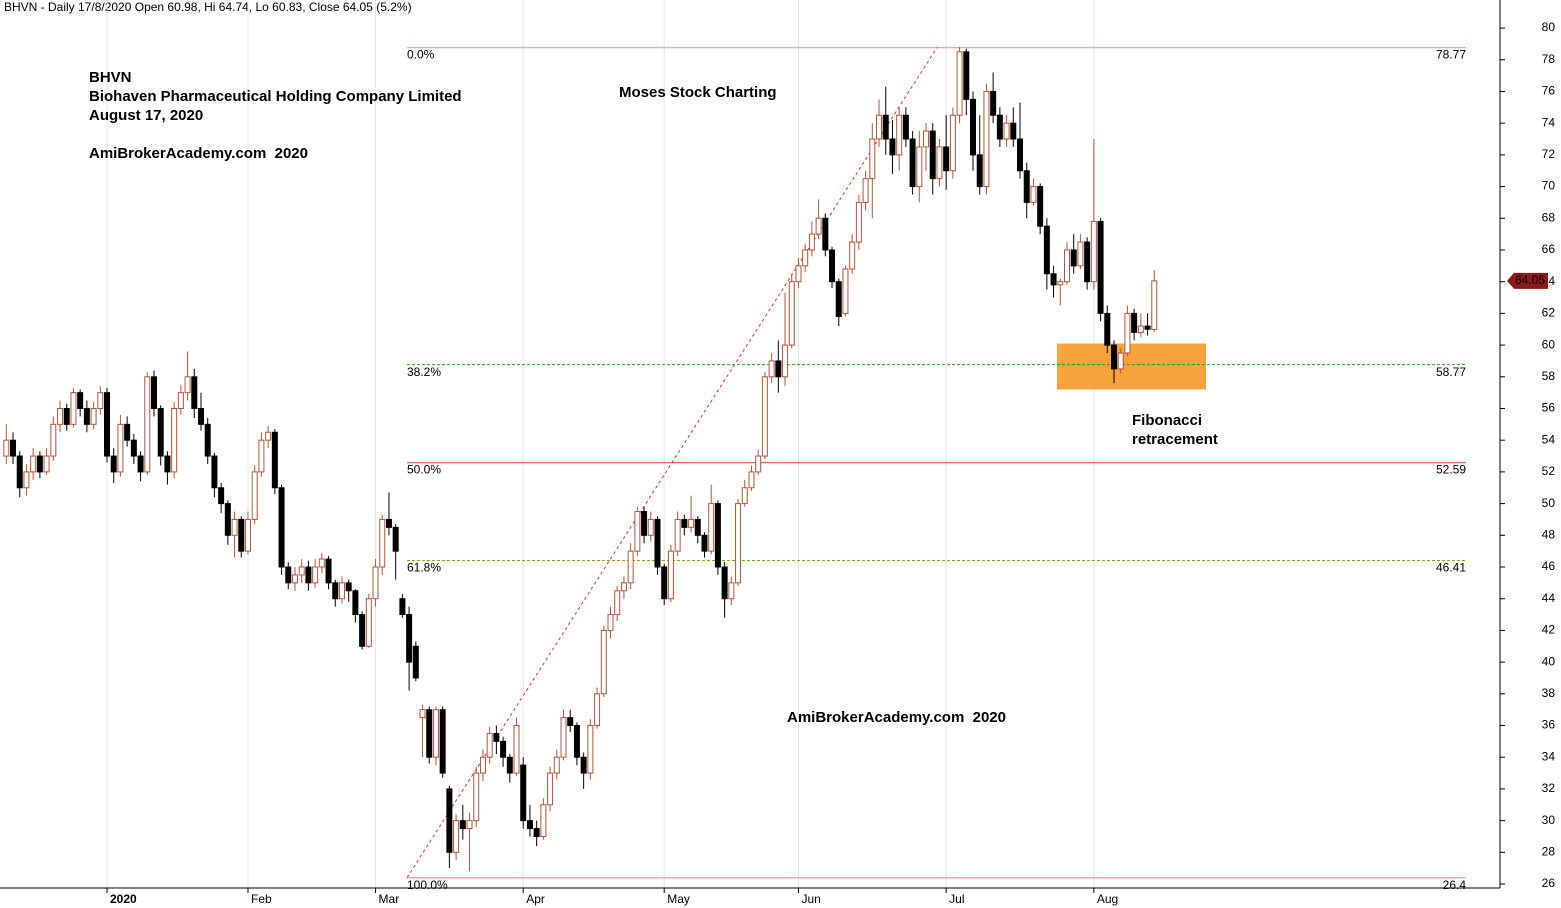 The image size is (1561, 908). What do you see at coordinates (1549, 249) in the screenshot?
I see `y-tick-label: 66` at bounding box center [1549, 249].